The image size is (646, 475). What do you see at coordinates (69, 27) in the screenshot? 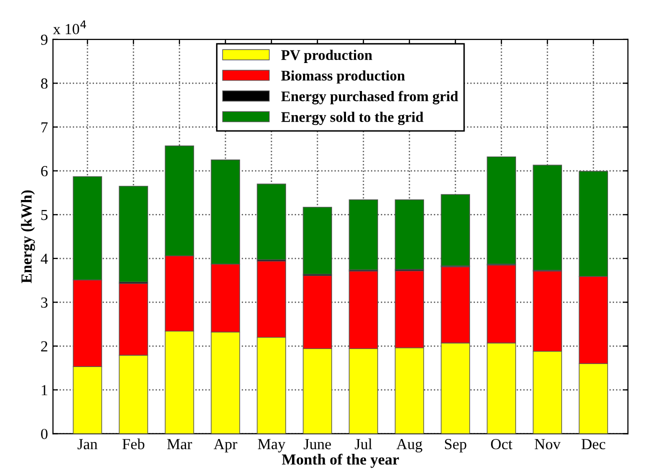
I see `text: x 10$^{4}$` at bounding box center [69, 27].